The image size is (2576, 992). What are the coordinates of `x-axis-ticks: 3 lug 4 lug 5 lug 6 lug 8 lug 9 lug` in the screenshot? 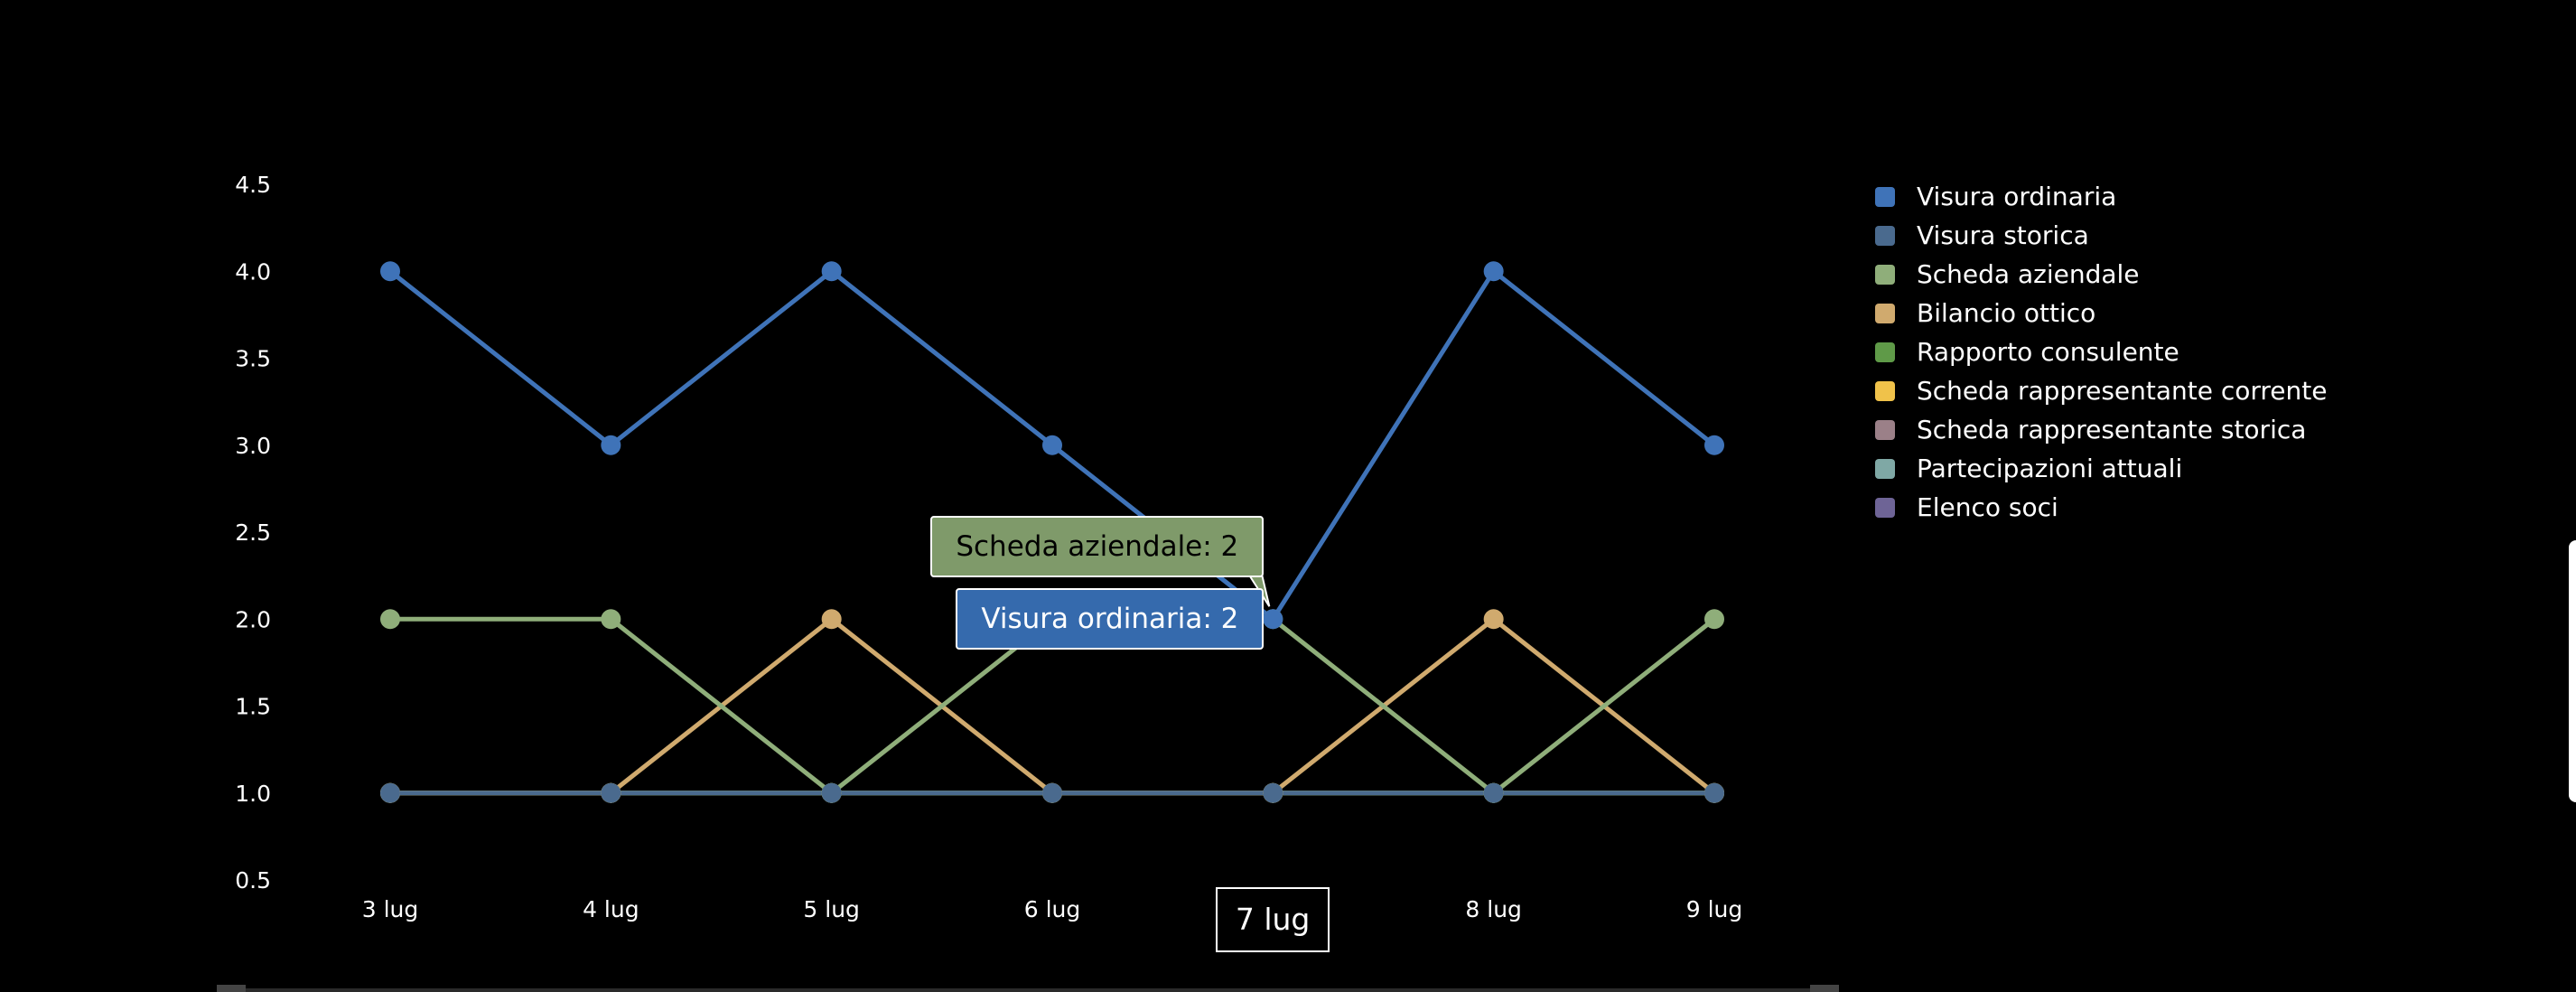 It's located at (1052, 909).